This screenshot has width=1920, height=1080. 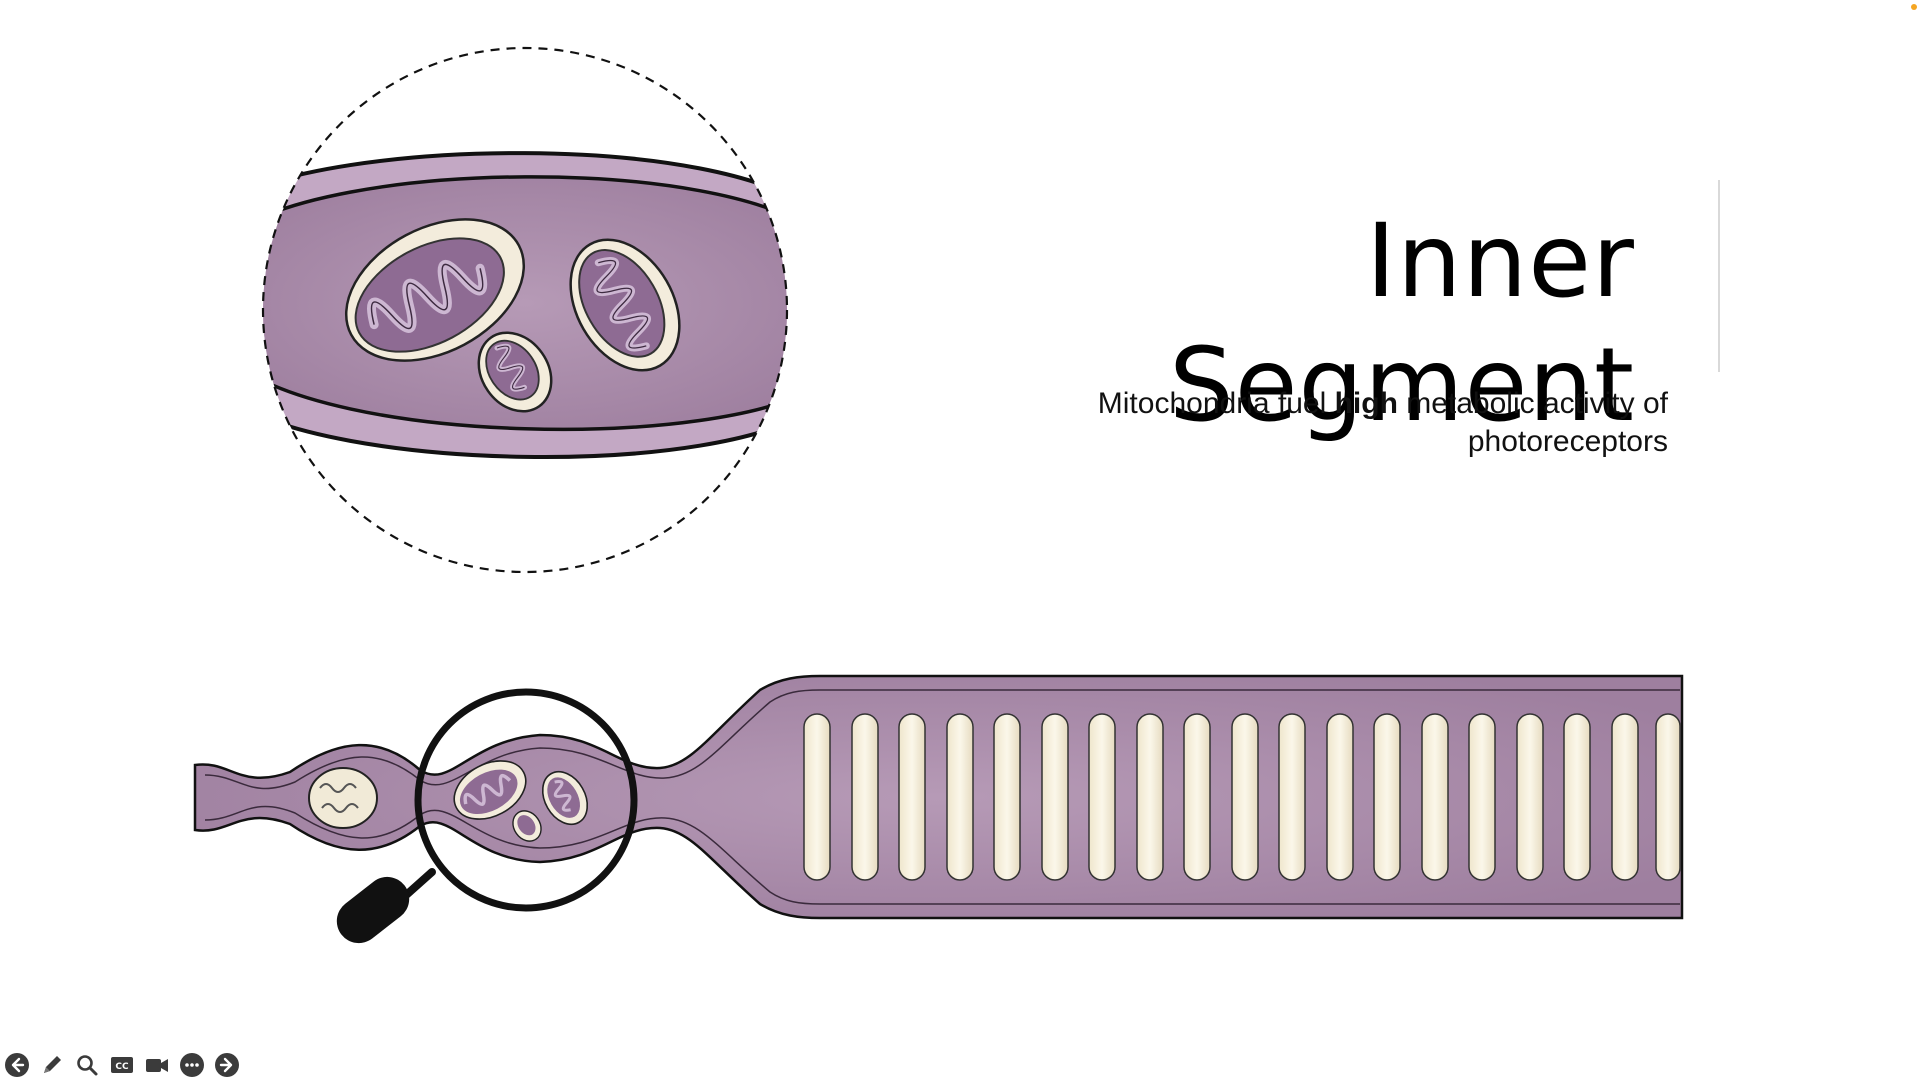 I want to click on subtitle-text-start: Mitochondria fuel, so click(x=1216, y=403).